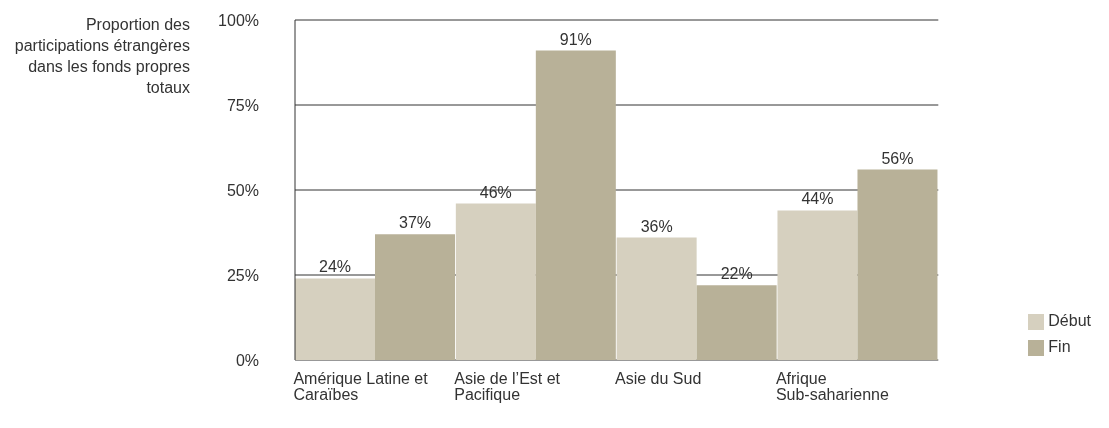 This screenshot has height=428, width=1109. What do you see at coordinates (335, 267) in the screenshot?
I see `data-label: 24%` at bounding box center [335, 267].